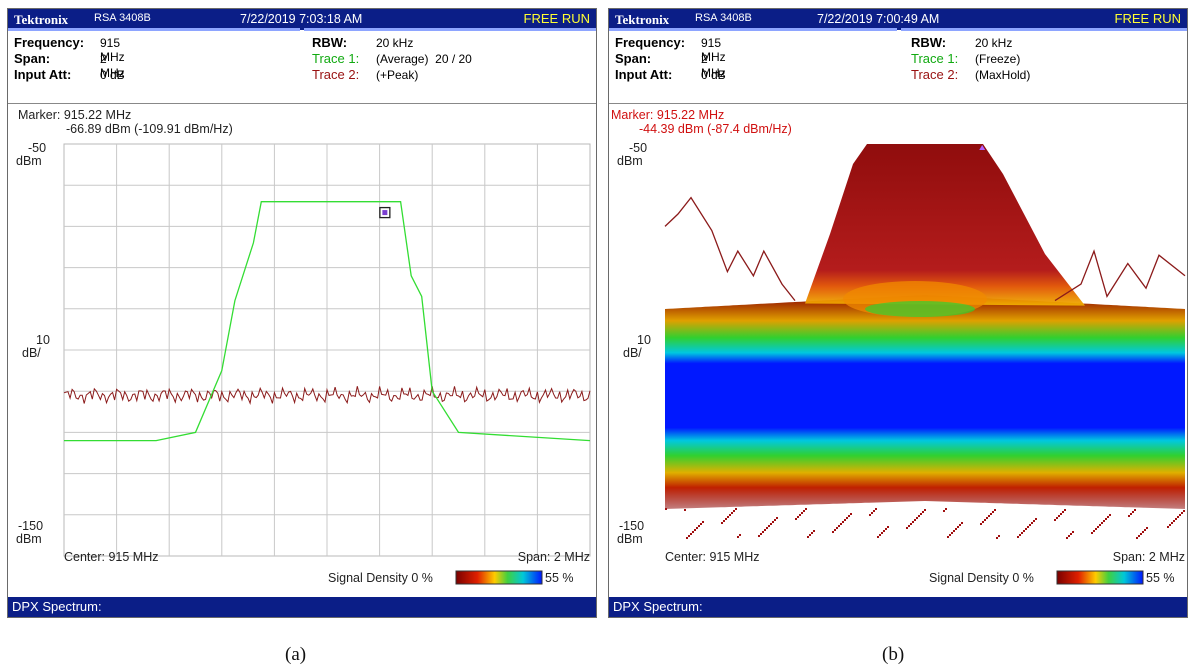 The image size is (1190, 671). What do you see at coordinates (998, 59) in the screenshot?
I see `trace1-value: (Freeze)` at bounding box center [998, 59].